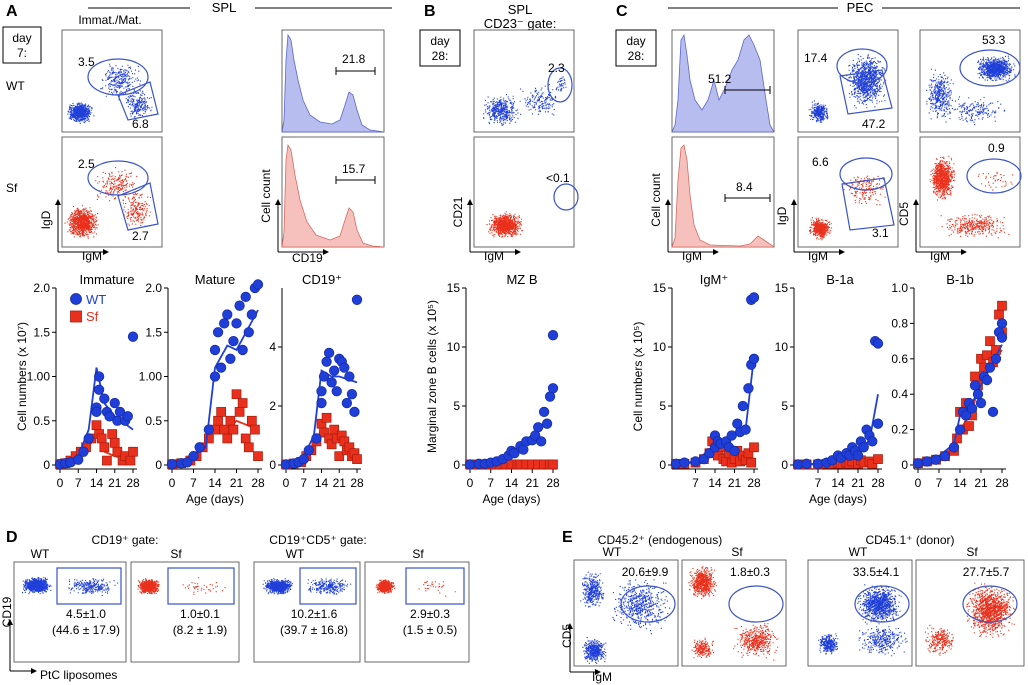 This screenshot has height=685, width=1028. I want to click on panel-a-hist-ylabel: Cell count, so click(266, 196).